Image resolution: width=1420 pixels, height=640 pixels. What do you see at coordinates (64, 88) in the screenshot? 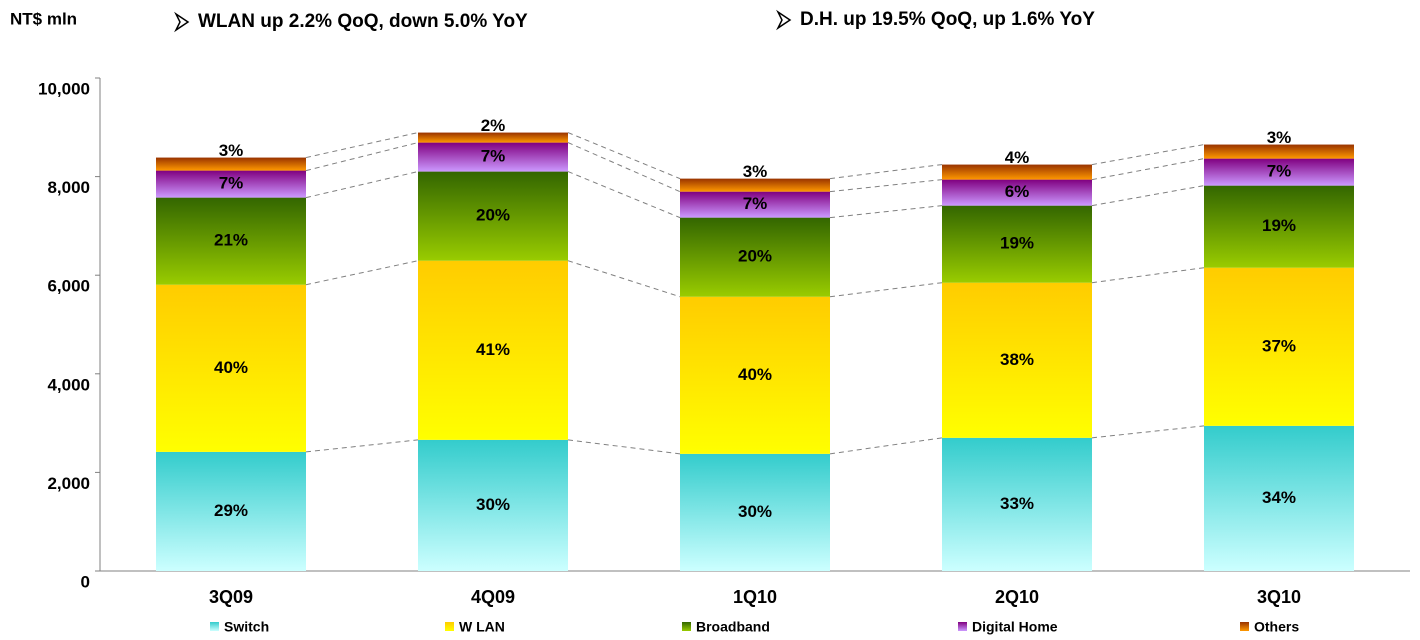
I see `y-tick-label: 10,000` at bounding box center [64, 88].